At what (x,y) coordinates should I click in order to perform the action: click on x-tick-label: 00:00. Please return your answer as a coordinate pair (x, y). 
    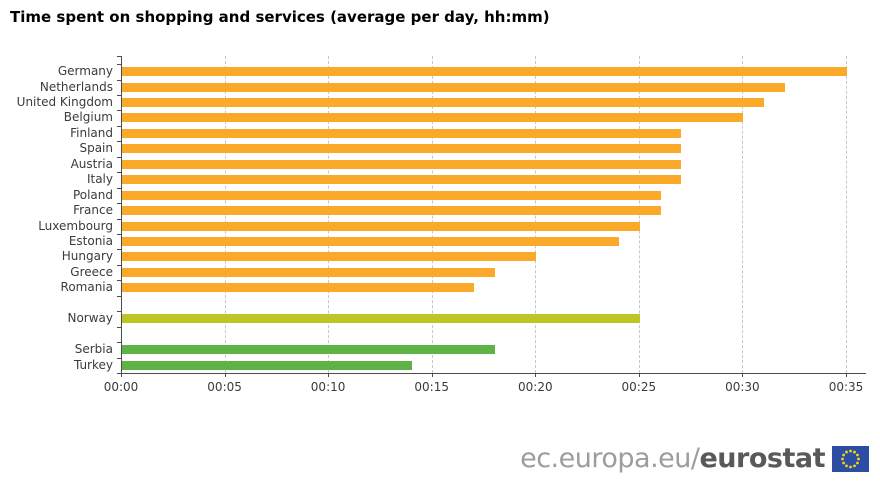
    Looking at the image, I should click on (121, 387).